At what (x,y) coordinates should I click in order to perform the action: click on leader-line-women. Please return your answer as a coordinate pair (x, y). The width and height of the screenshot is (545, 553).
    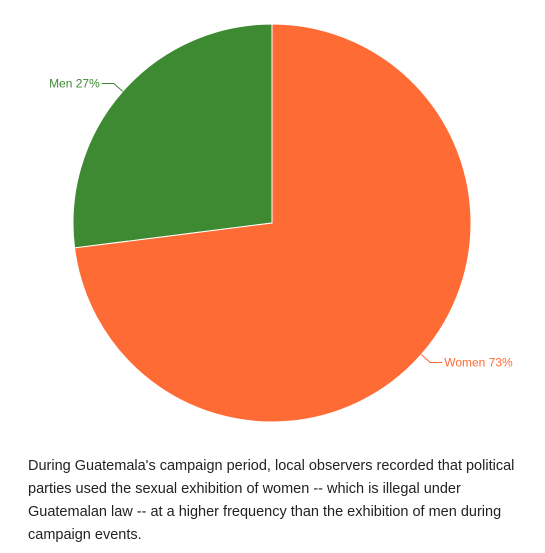
    Looking at the image, I should click on (431, 358).